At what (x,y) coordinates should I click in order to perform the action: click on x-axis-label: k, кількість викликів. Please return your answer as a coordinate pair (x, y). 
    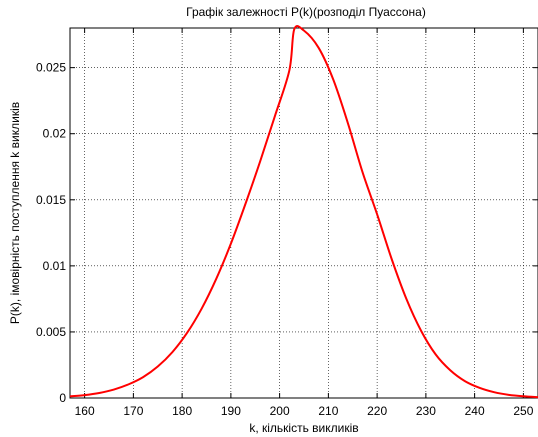
    Looking at the image, I should click on (303, 428).